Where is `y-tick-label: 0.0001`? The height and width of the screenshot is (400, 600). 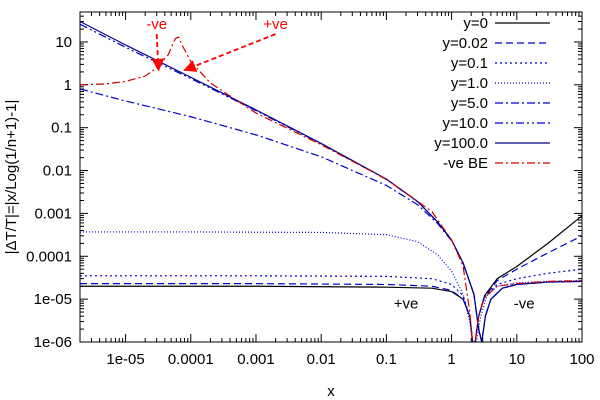
y-tick-label: 0.0001 is located at coordinates (49, 256).